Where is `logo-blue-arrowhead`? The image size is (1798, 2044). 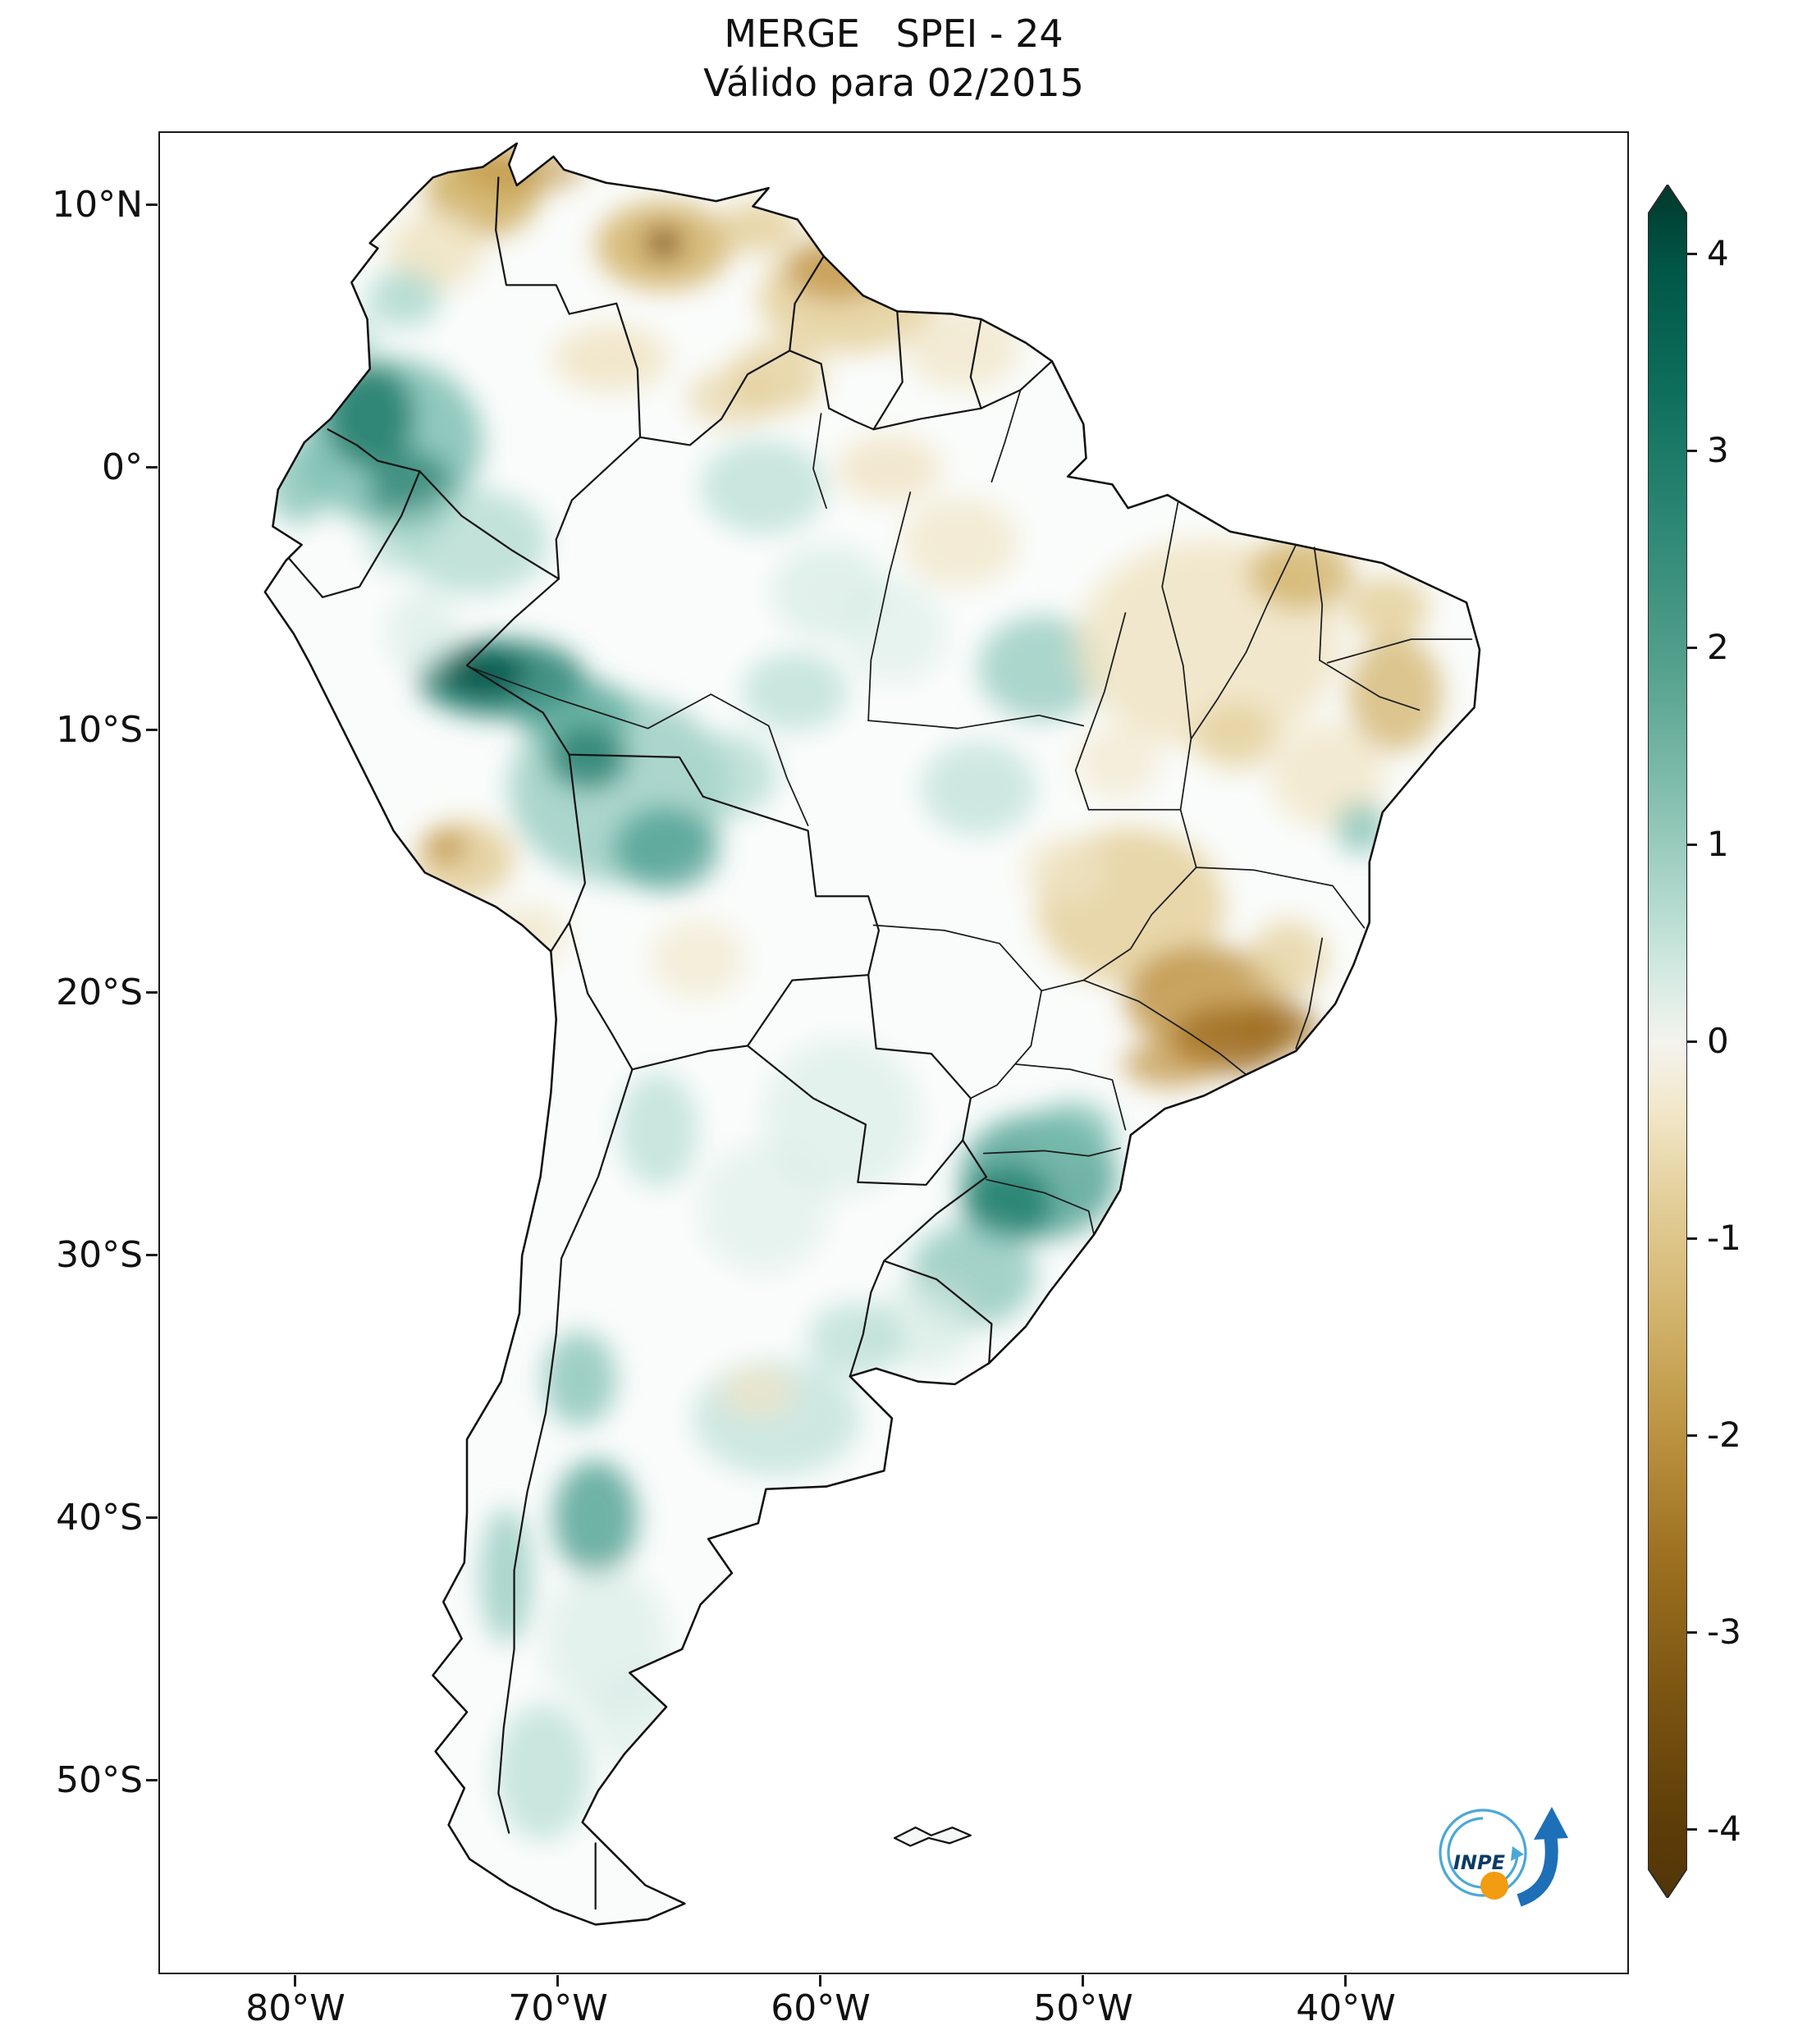 logo-blue-arrowhead is located at coordinates (1551, 1823).